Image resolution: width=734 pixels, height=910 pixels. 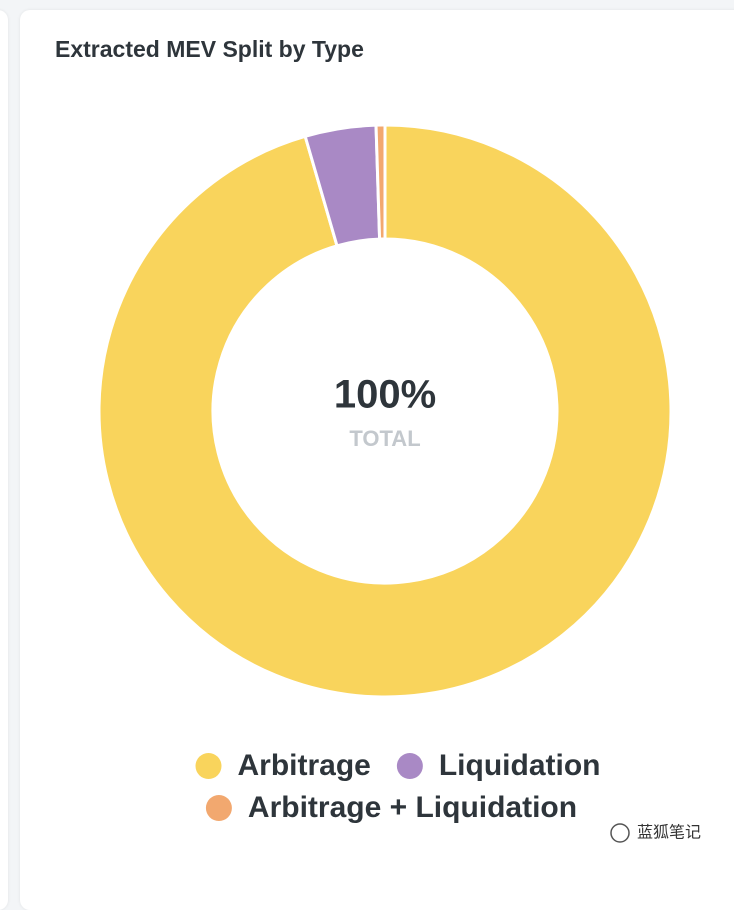 I want to click on slice, so click(x=380, y=182).